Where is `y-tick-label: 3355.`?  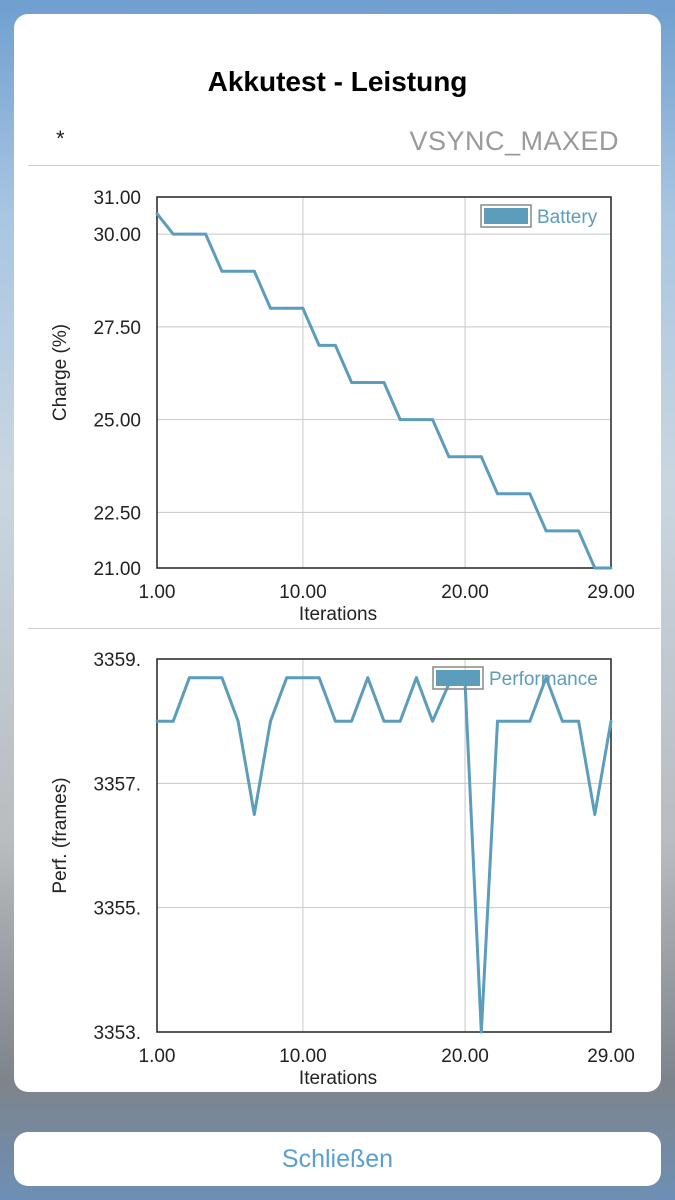
y-tick-label: 3355. is located at coordinates (117, 909).